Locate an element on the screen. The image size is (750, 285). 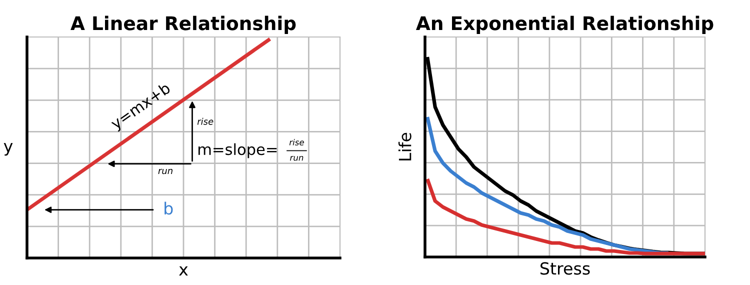
x-axis-title: x is located at coordinates (183, 271).